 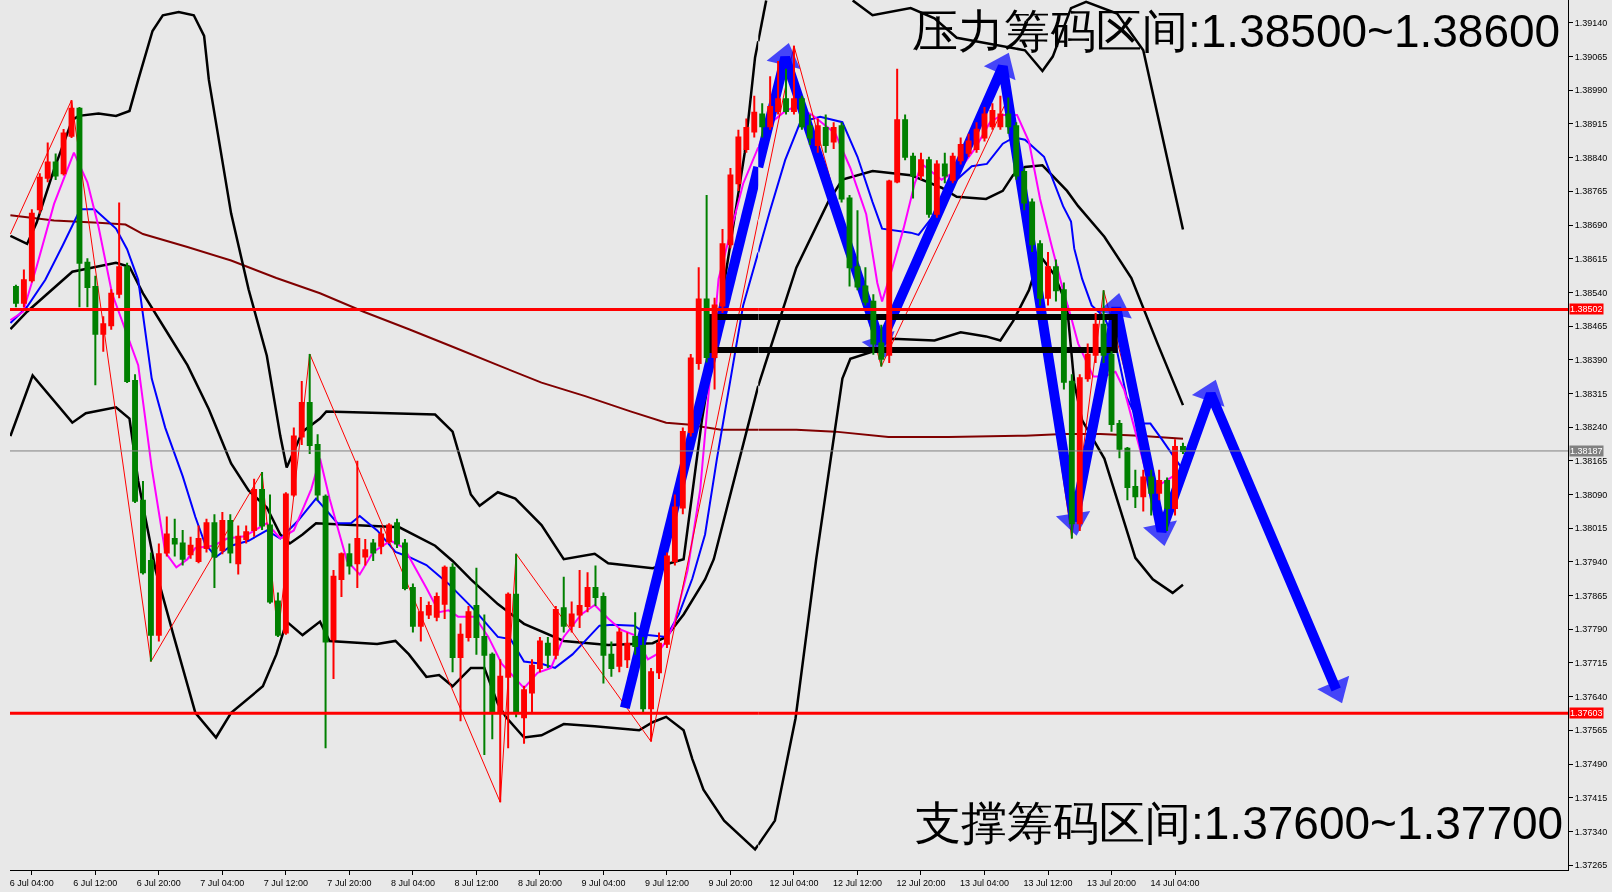 What do you see at coordinates (1591, 629) in the screenshot?
I see `y-tick-label: 1.37790` at bounding box center [1591, 629].